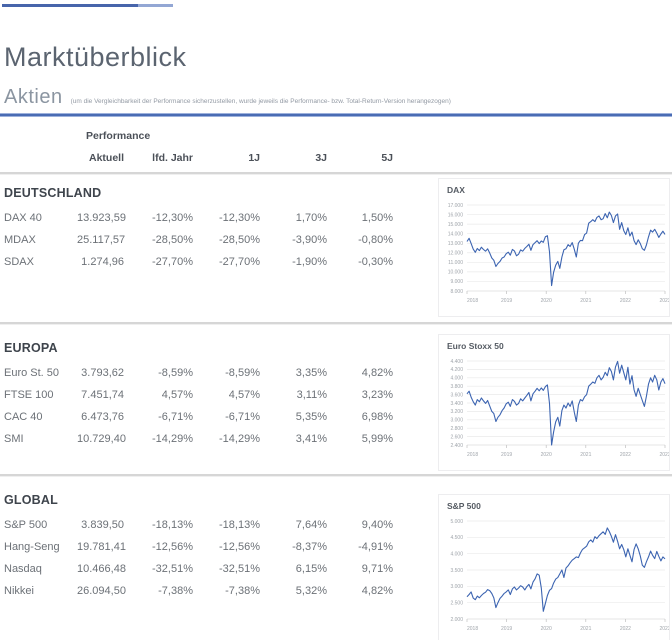 This screenshot has height=640, width=672. I want to click on row-value: 25.117,57, so click(101, 240).